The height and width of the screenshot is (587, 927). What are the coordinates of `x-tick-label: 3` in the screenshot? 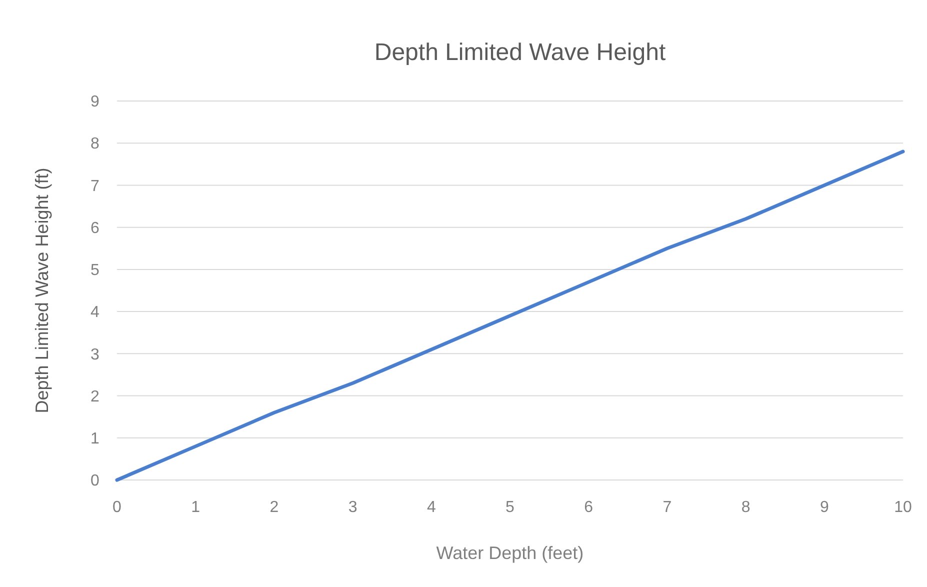 It's located at (353, 507).